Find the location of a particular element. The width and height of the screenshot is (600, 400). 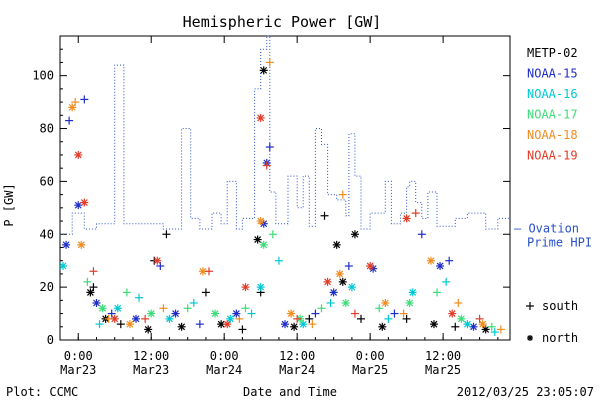

x-tick-date-label: Mar25 is located at coordinates (443, 370).